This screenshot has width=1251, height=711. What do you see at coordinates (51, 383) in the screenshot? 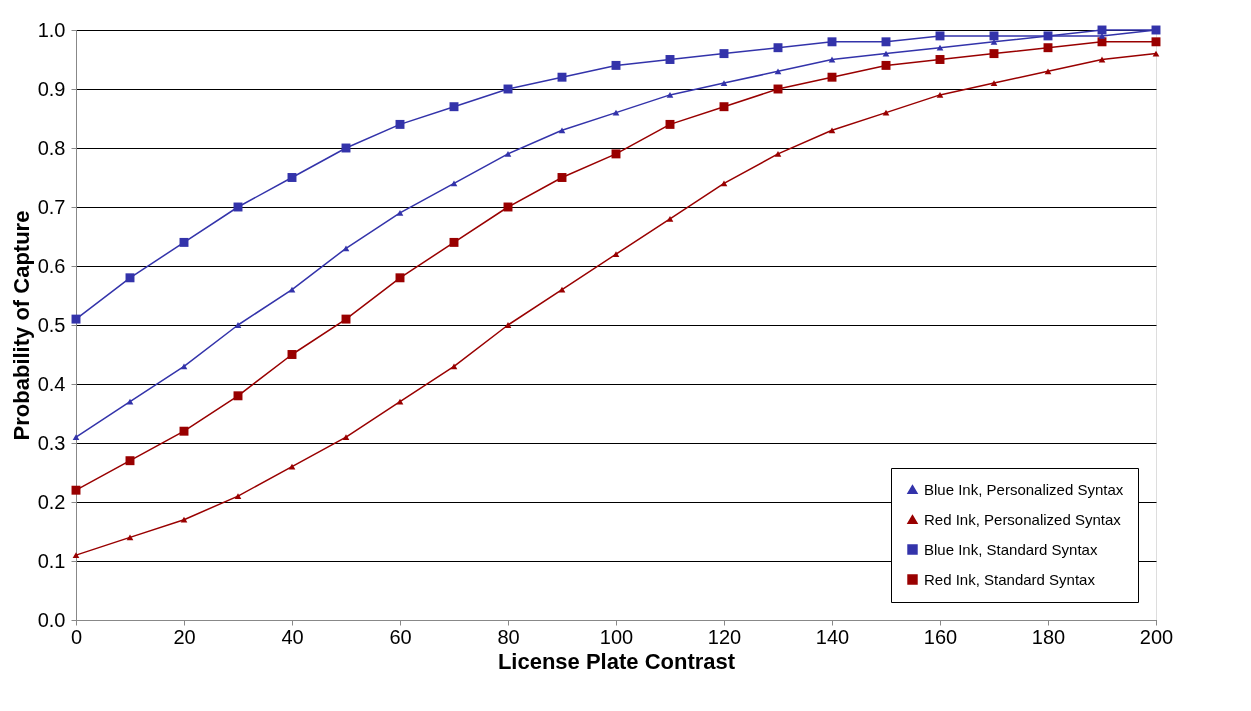
I see `y-tick-label: 0.4` at bounding box center [51, 383].